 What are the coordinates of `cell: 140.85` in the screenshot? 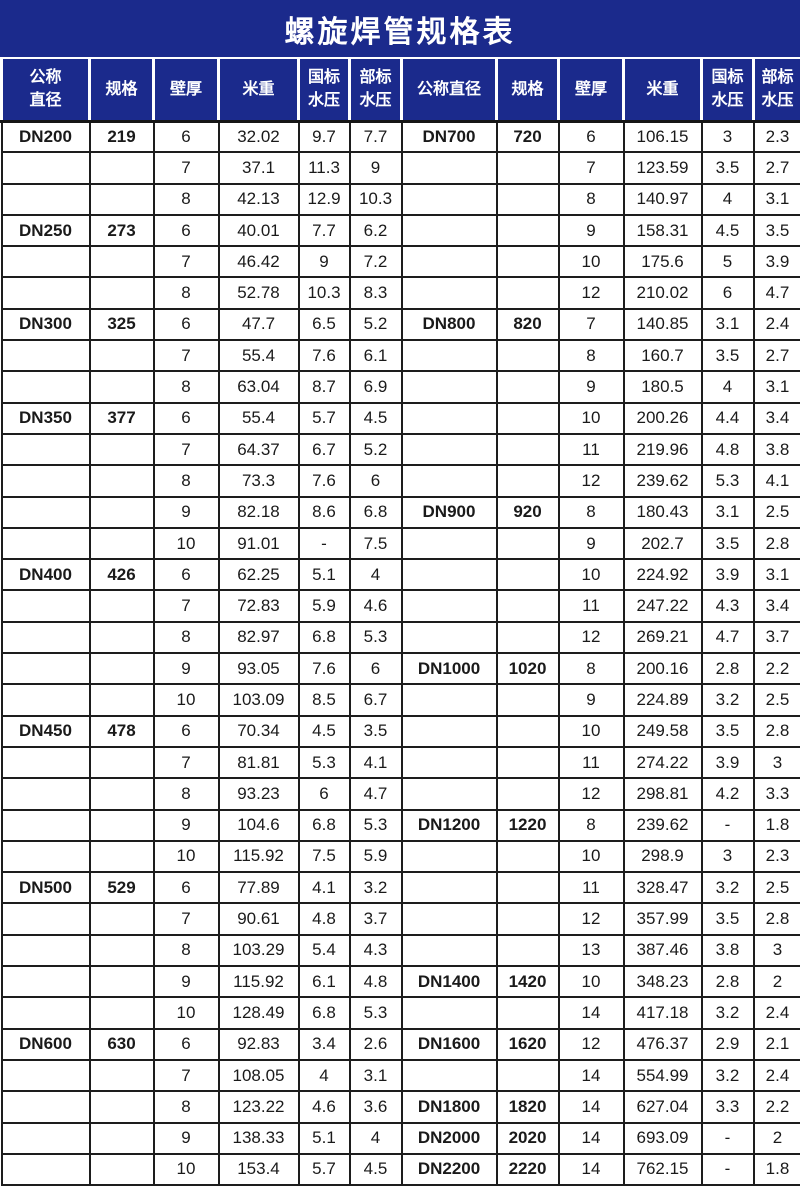 It's located at (663, 324).